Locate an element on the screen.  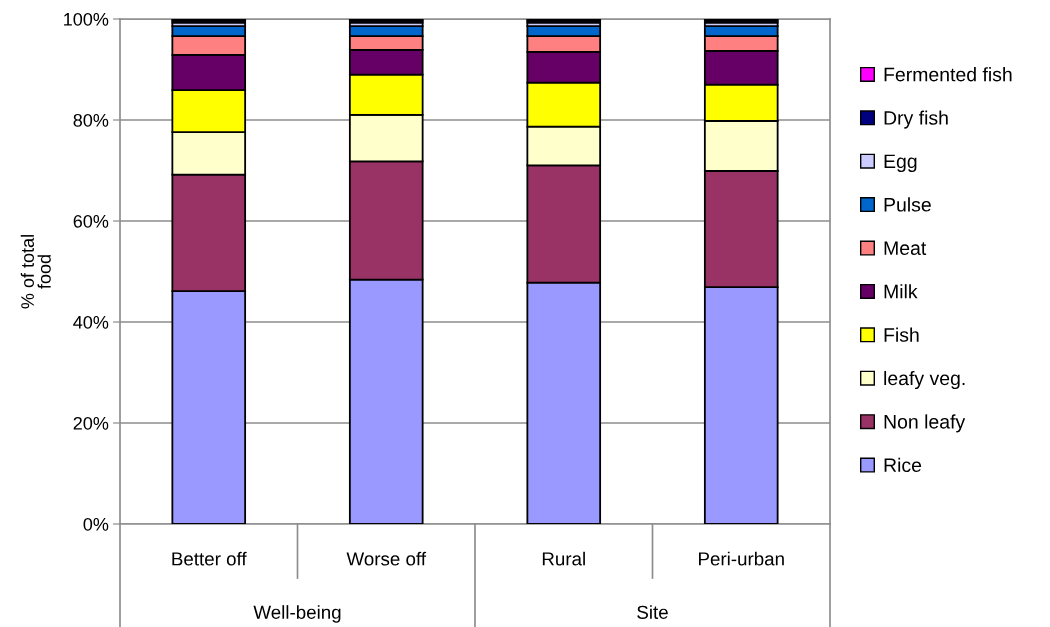
x-tick-label: Rural is located at coordinates (563, 558).